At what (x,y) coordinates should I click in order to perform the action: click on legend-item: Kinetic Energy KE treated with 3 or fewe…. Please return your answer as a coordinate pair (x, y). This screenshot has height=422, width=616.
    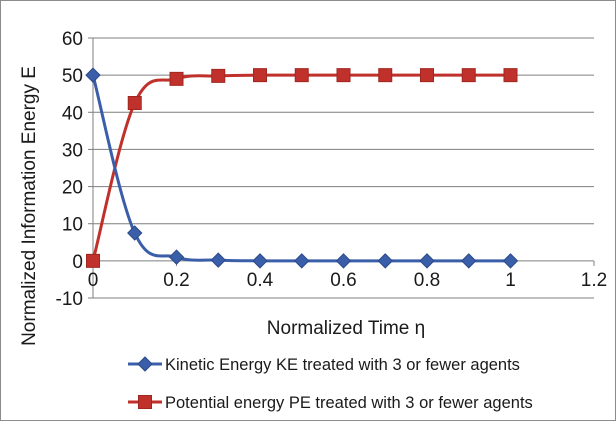
    Looking at the image, I should click on (324, 365).